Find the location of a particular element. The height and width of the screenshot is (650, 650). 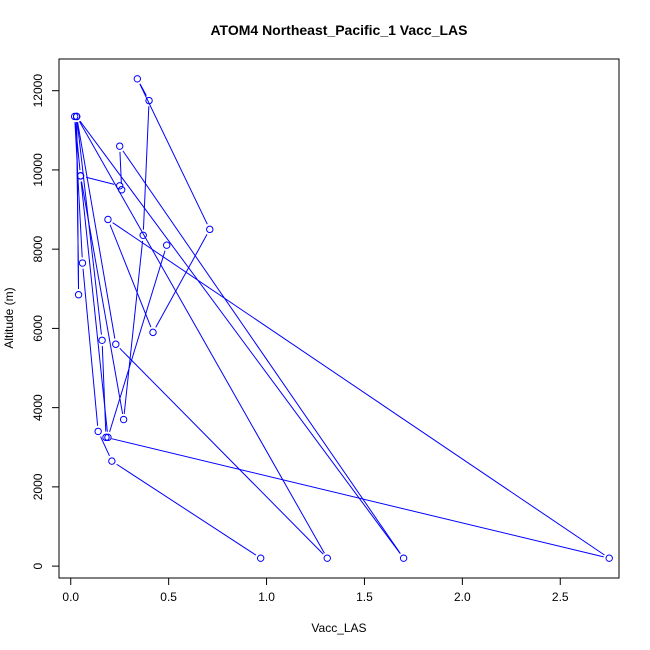

y-axis-label: Altitude (m) is located at coordinates (9, 317).